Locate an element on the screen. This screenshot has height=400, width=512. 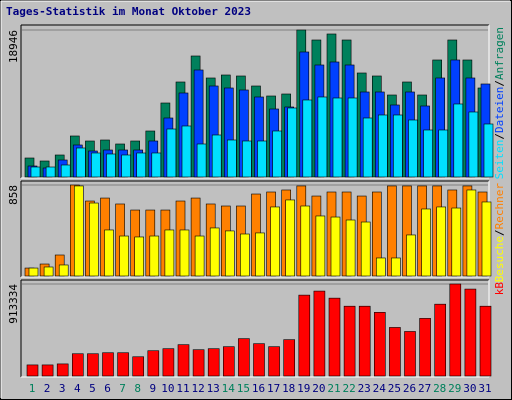
x-tick-label: 18 is located at coordinates (288, 388).